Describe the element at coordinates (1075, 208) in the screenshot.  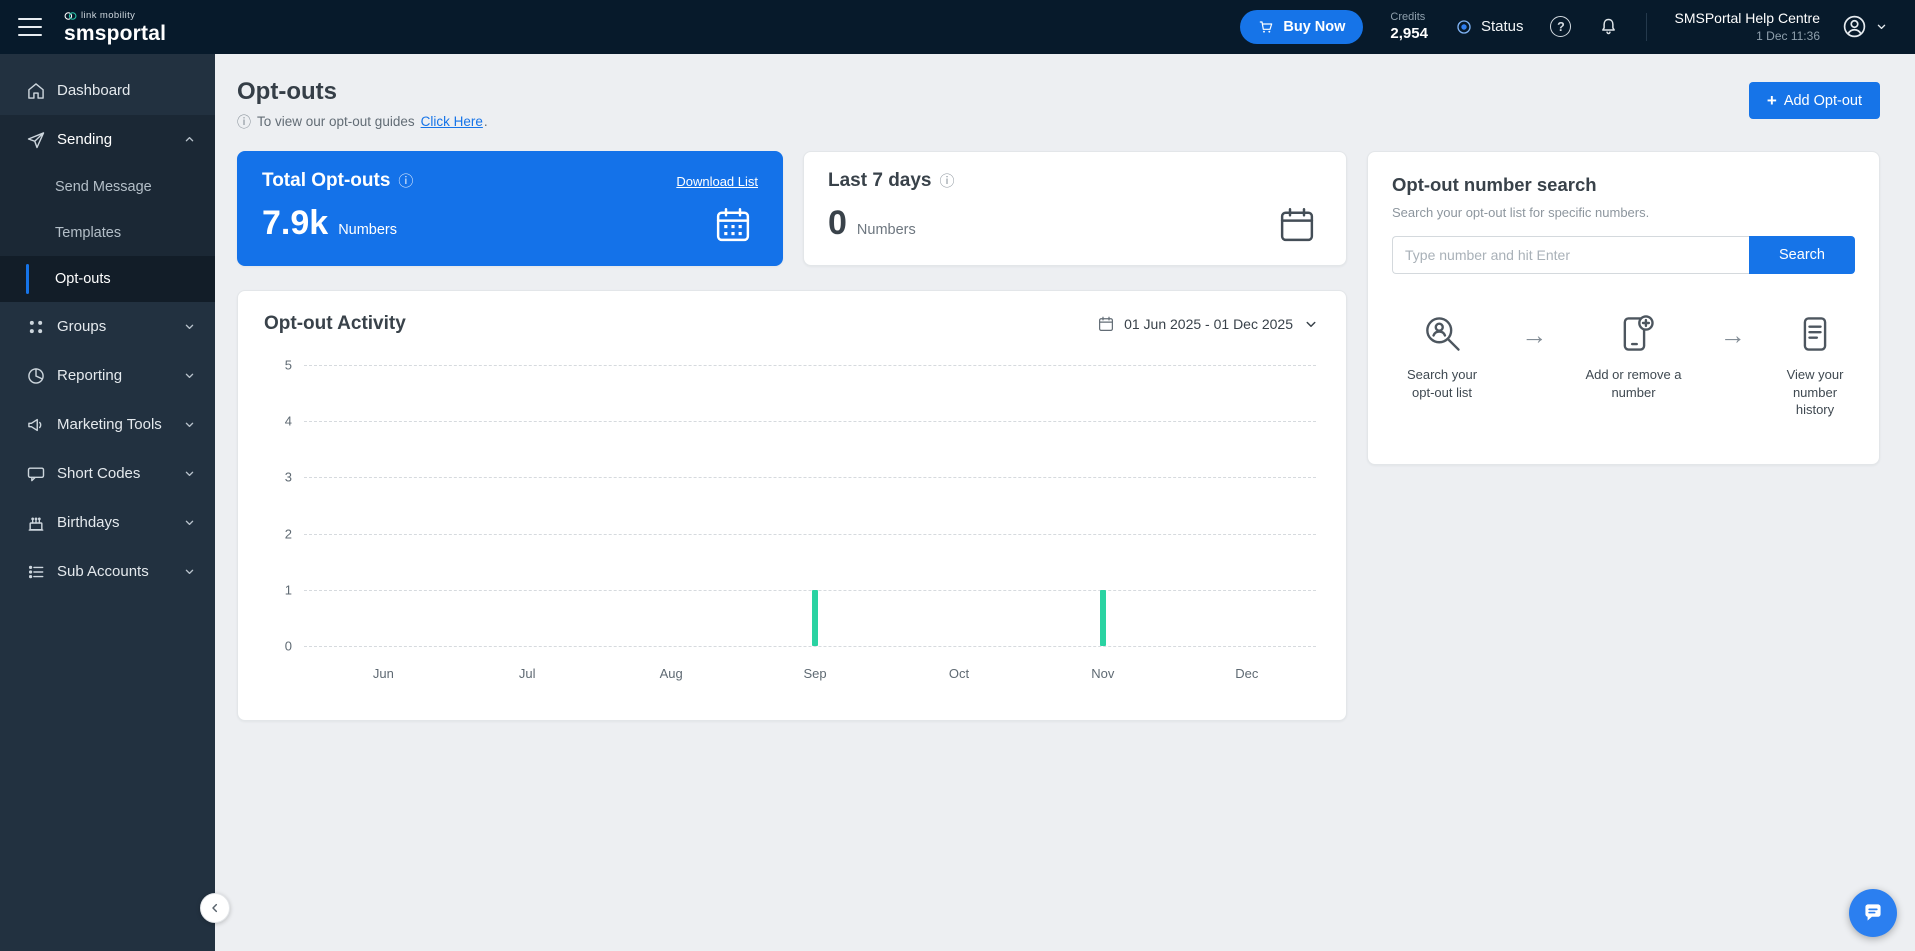
I see `last-7-days-card: Last 7 days ⓘ 0 Numbers` at that location.